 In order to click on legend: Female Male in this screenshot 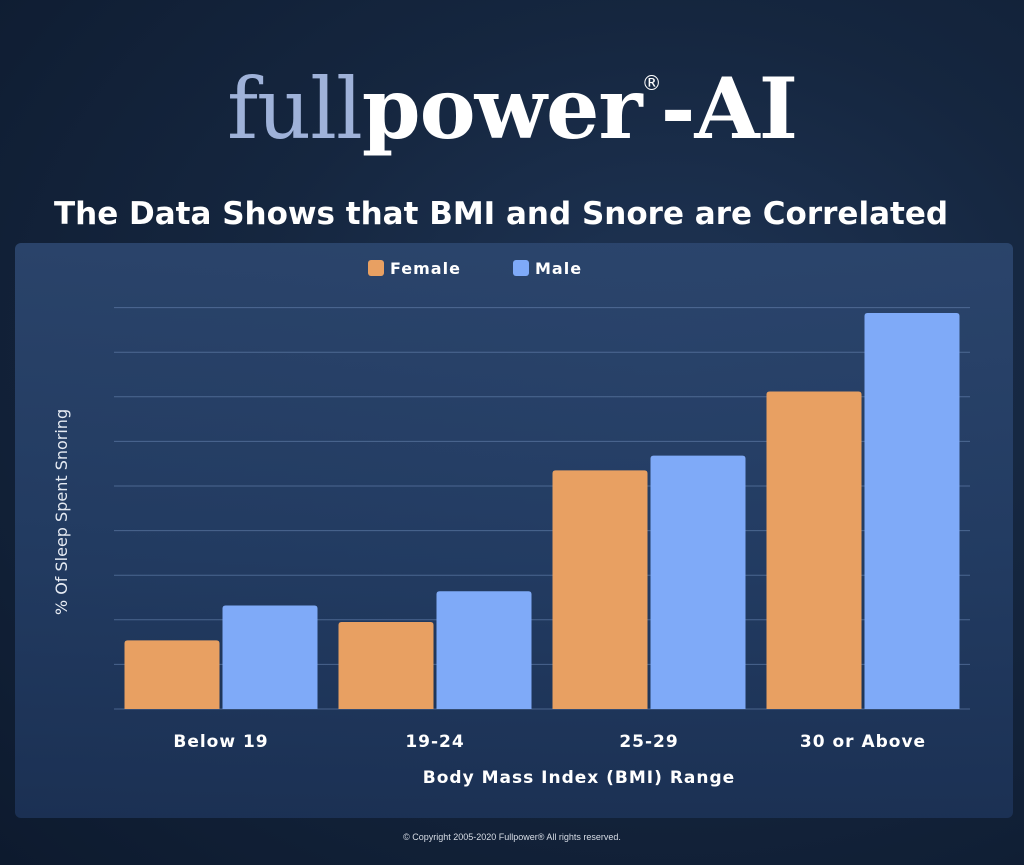, I will do `click(475, 268)`.